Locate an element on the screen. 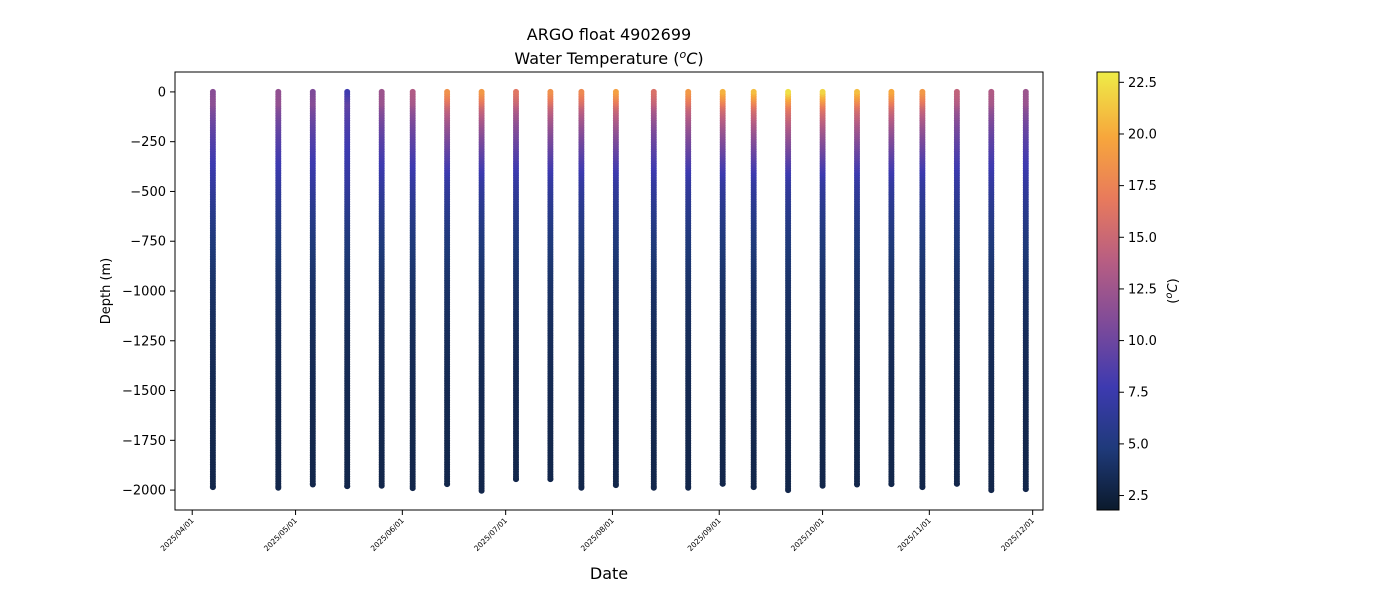  chart-subtitle: Water Temperature (oC) is located at coordinates (608, 58).